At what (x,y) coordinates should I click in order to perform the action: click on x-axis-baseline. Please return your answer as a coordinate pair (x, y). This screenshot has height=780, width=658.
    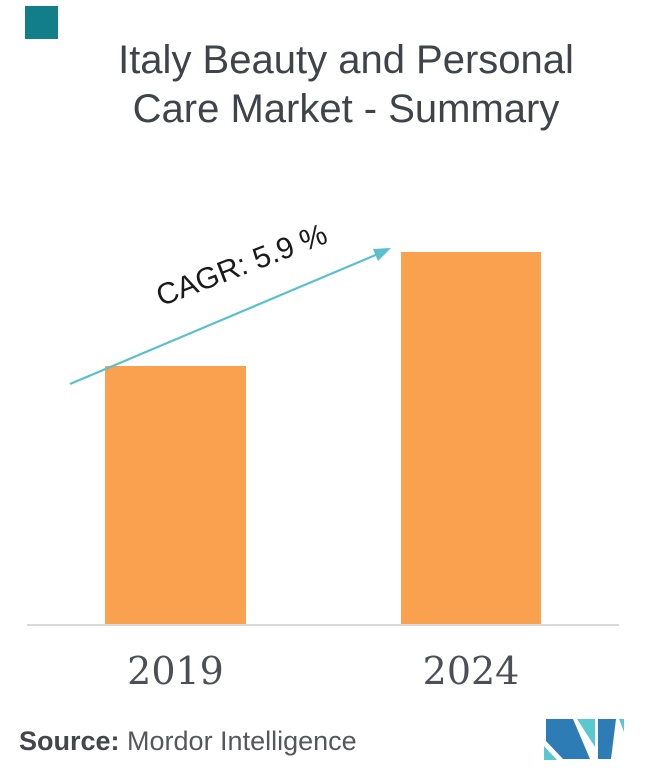
    Looking at the image, I should click on (323, 625).